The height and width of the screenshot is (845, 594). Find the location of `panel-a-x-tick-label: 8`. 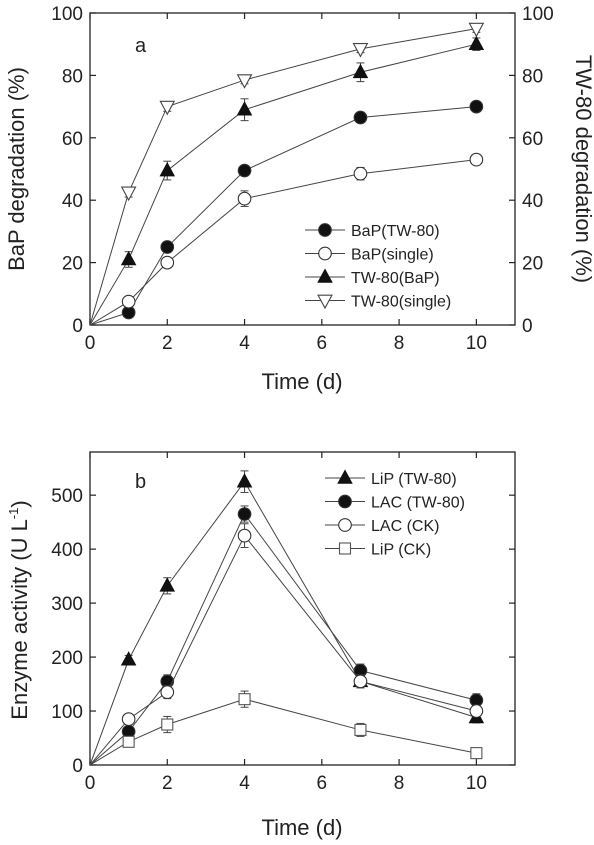

panel-a-x-tick-label: 8 is located at coordinates (399, 343).